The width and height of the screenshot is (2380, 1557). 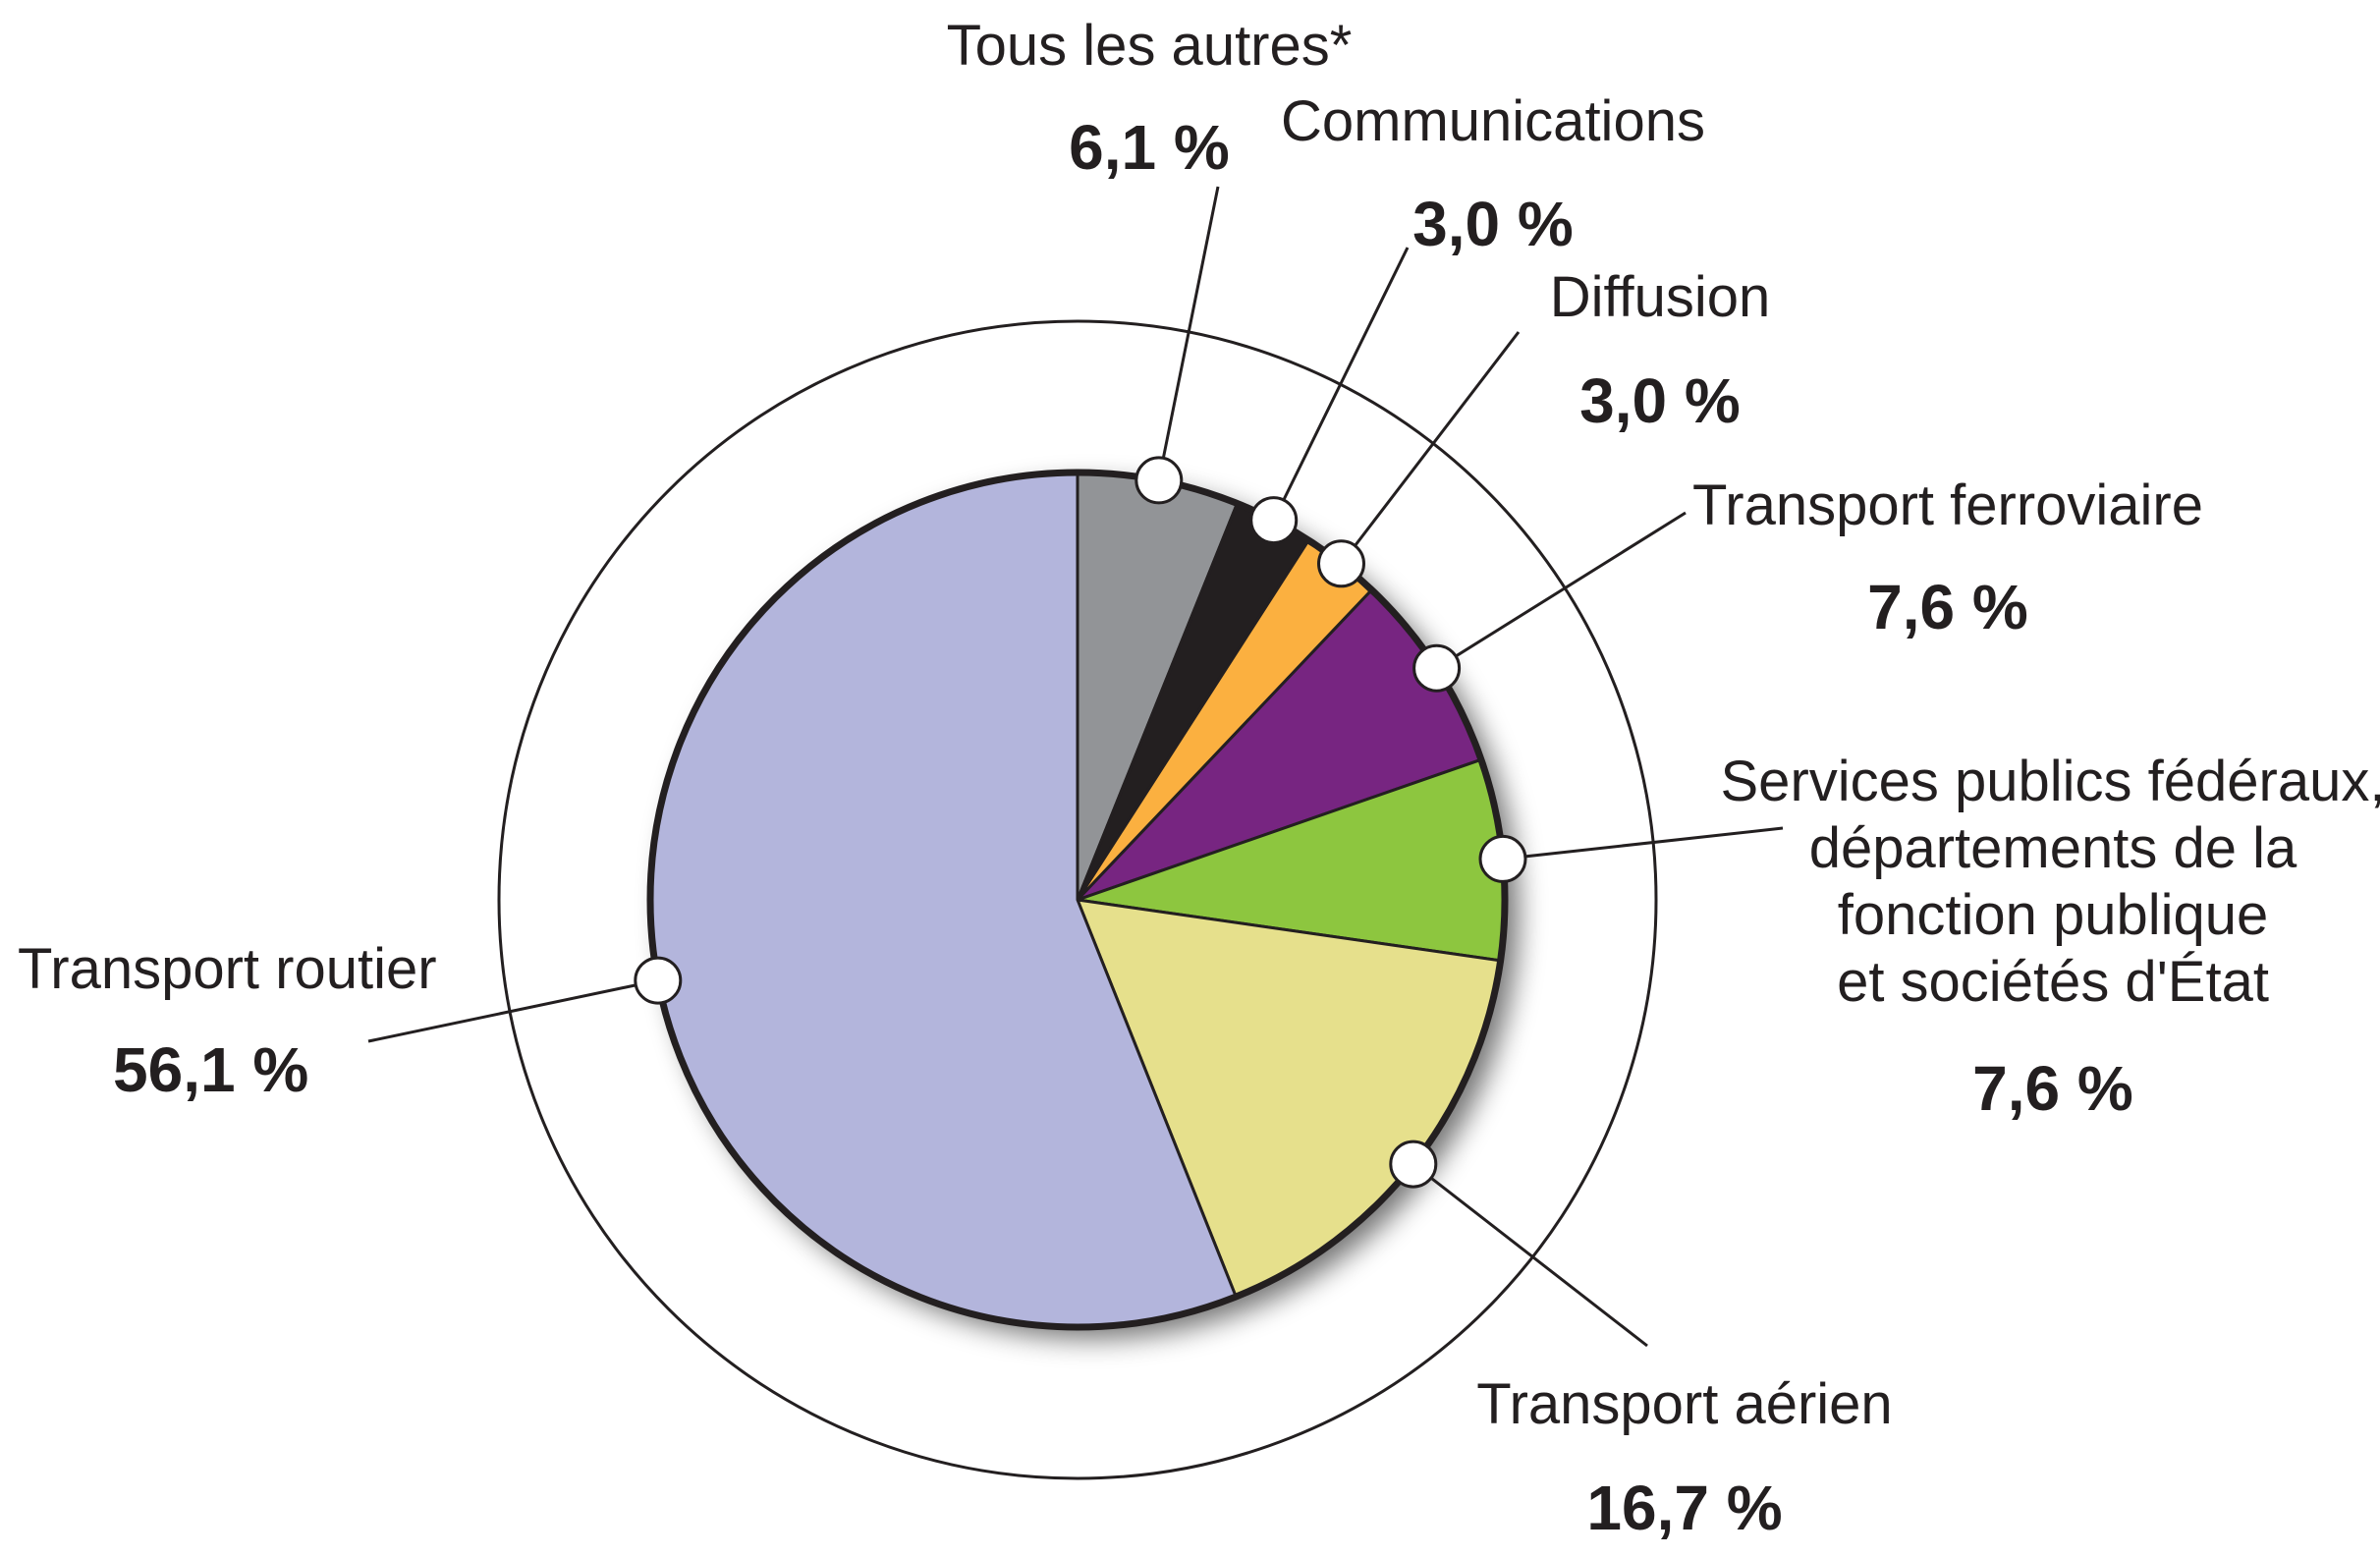 What do you see at coordinates (1684, 1404) in the screenshot?
I see `slice-category-label: Transport aérien` at bounding box center [1684, 1404].